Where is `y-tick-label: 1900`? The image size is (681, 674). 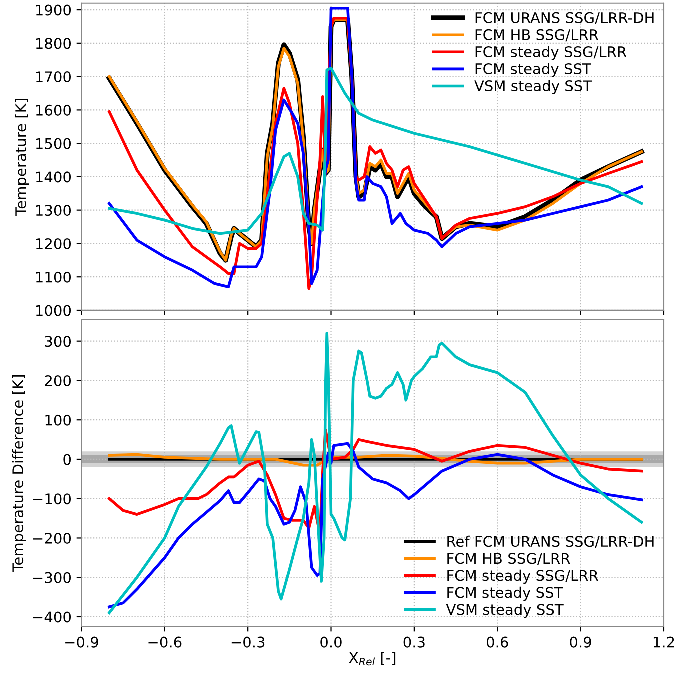
y-tick-label: 1900 is located at coordinates (54, 10).